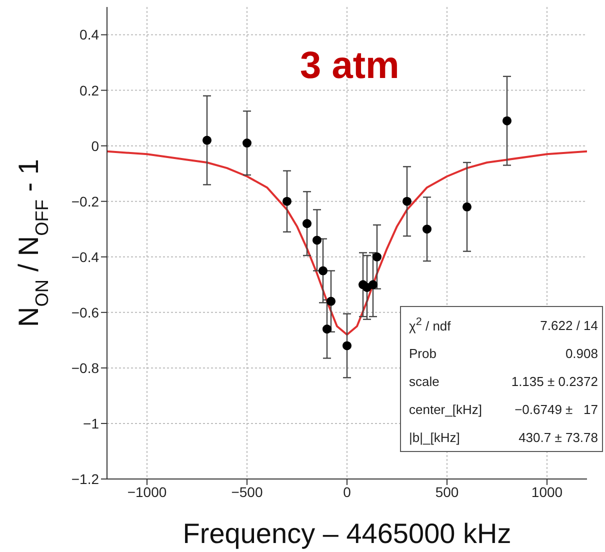 This screenshot has width=605, height=552. I want to click on annotation: −0.6749 ± 17, so click(556, 409).